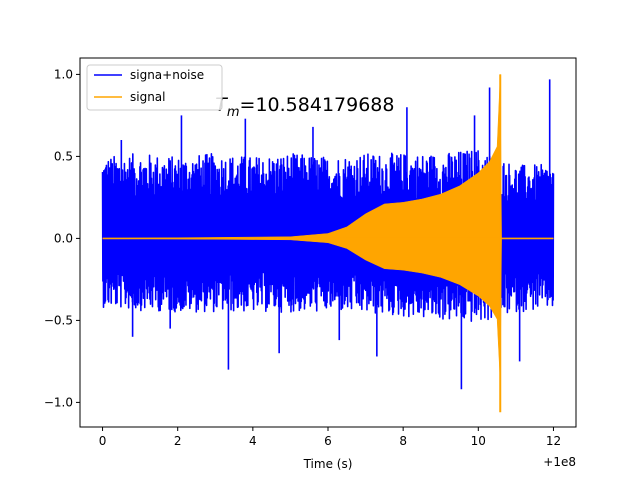  I want to click on x-tick-label-0: 0, so click(103, 441).